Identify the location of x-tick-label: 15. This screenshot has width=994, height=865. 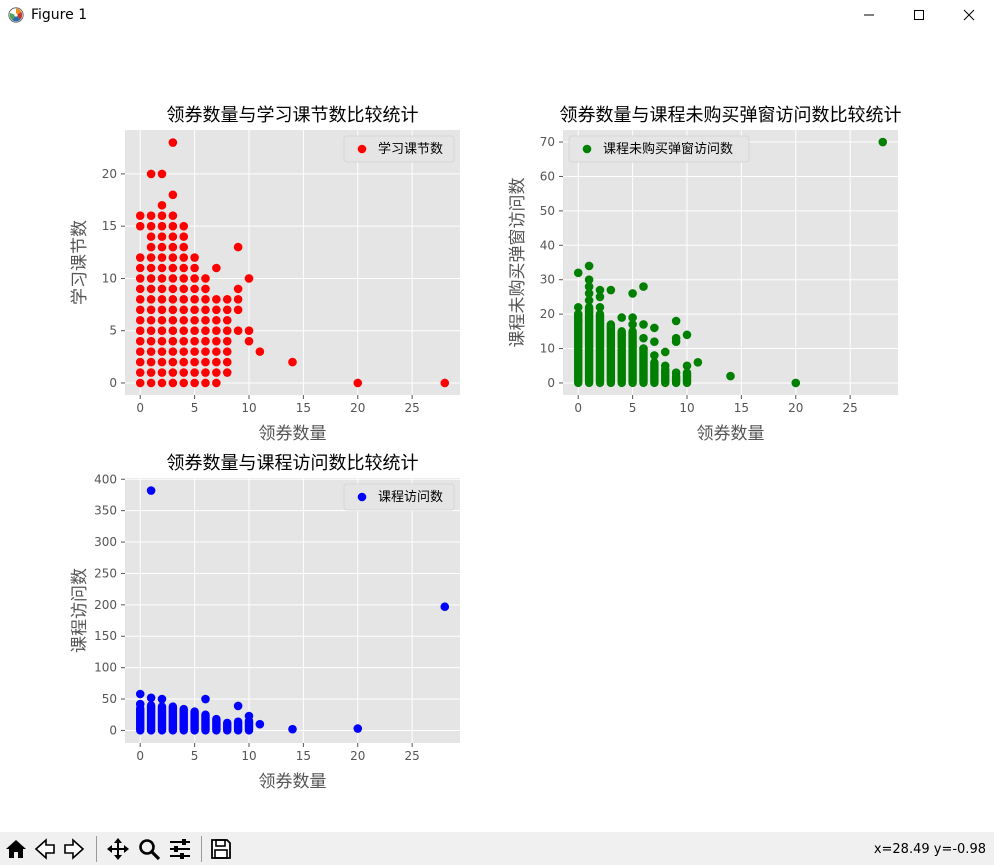
(303, 408).